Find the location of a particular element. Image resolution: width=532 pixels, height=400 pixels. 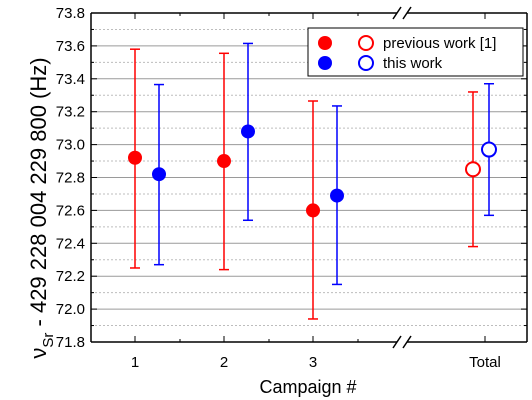

y-tick-label: 71.8 is located at coordinates (70, 342).